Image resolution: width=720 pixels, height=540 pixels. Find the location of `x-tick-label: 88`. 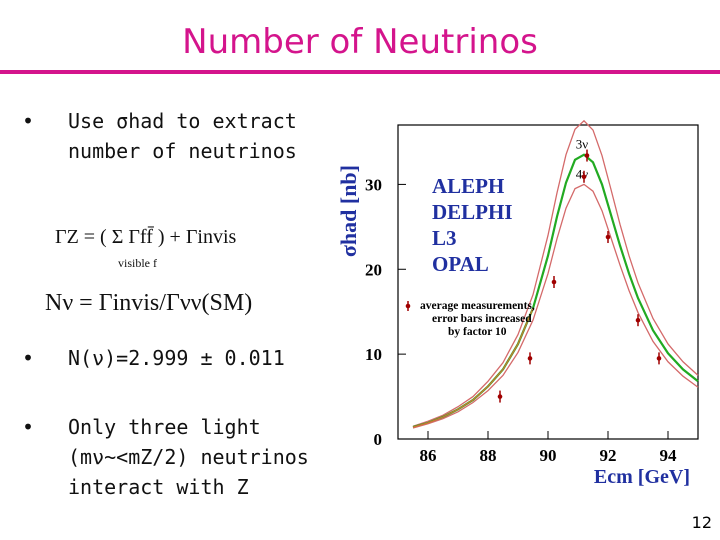

x-tick-label: 88 is located at coordinates (488, 455).